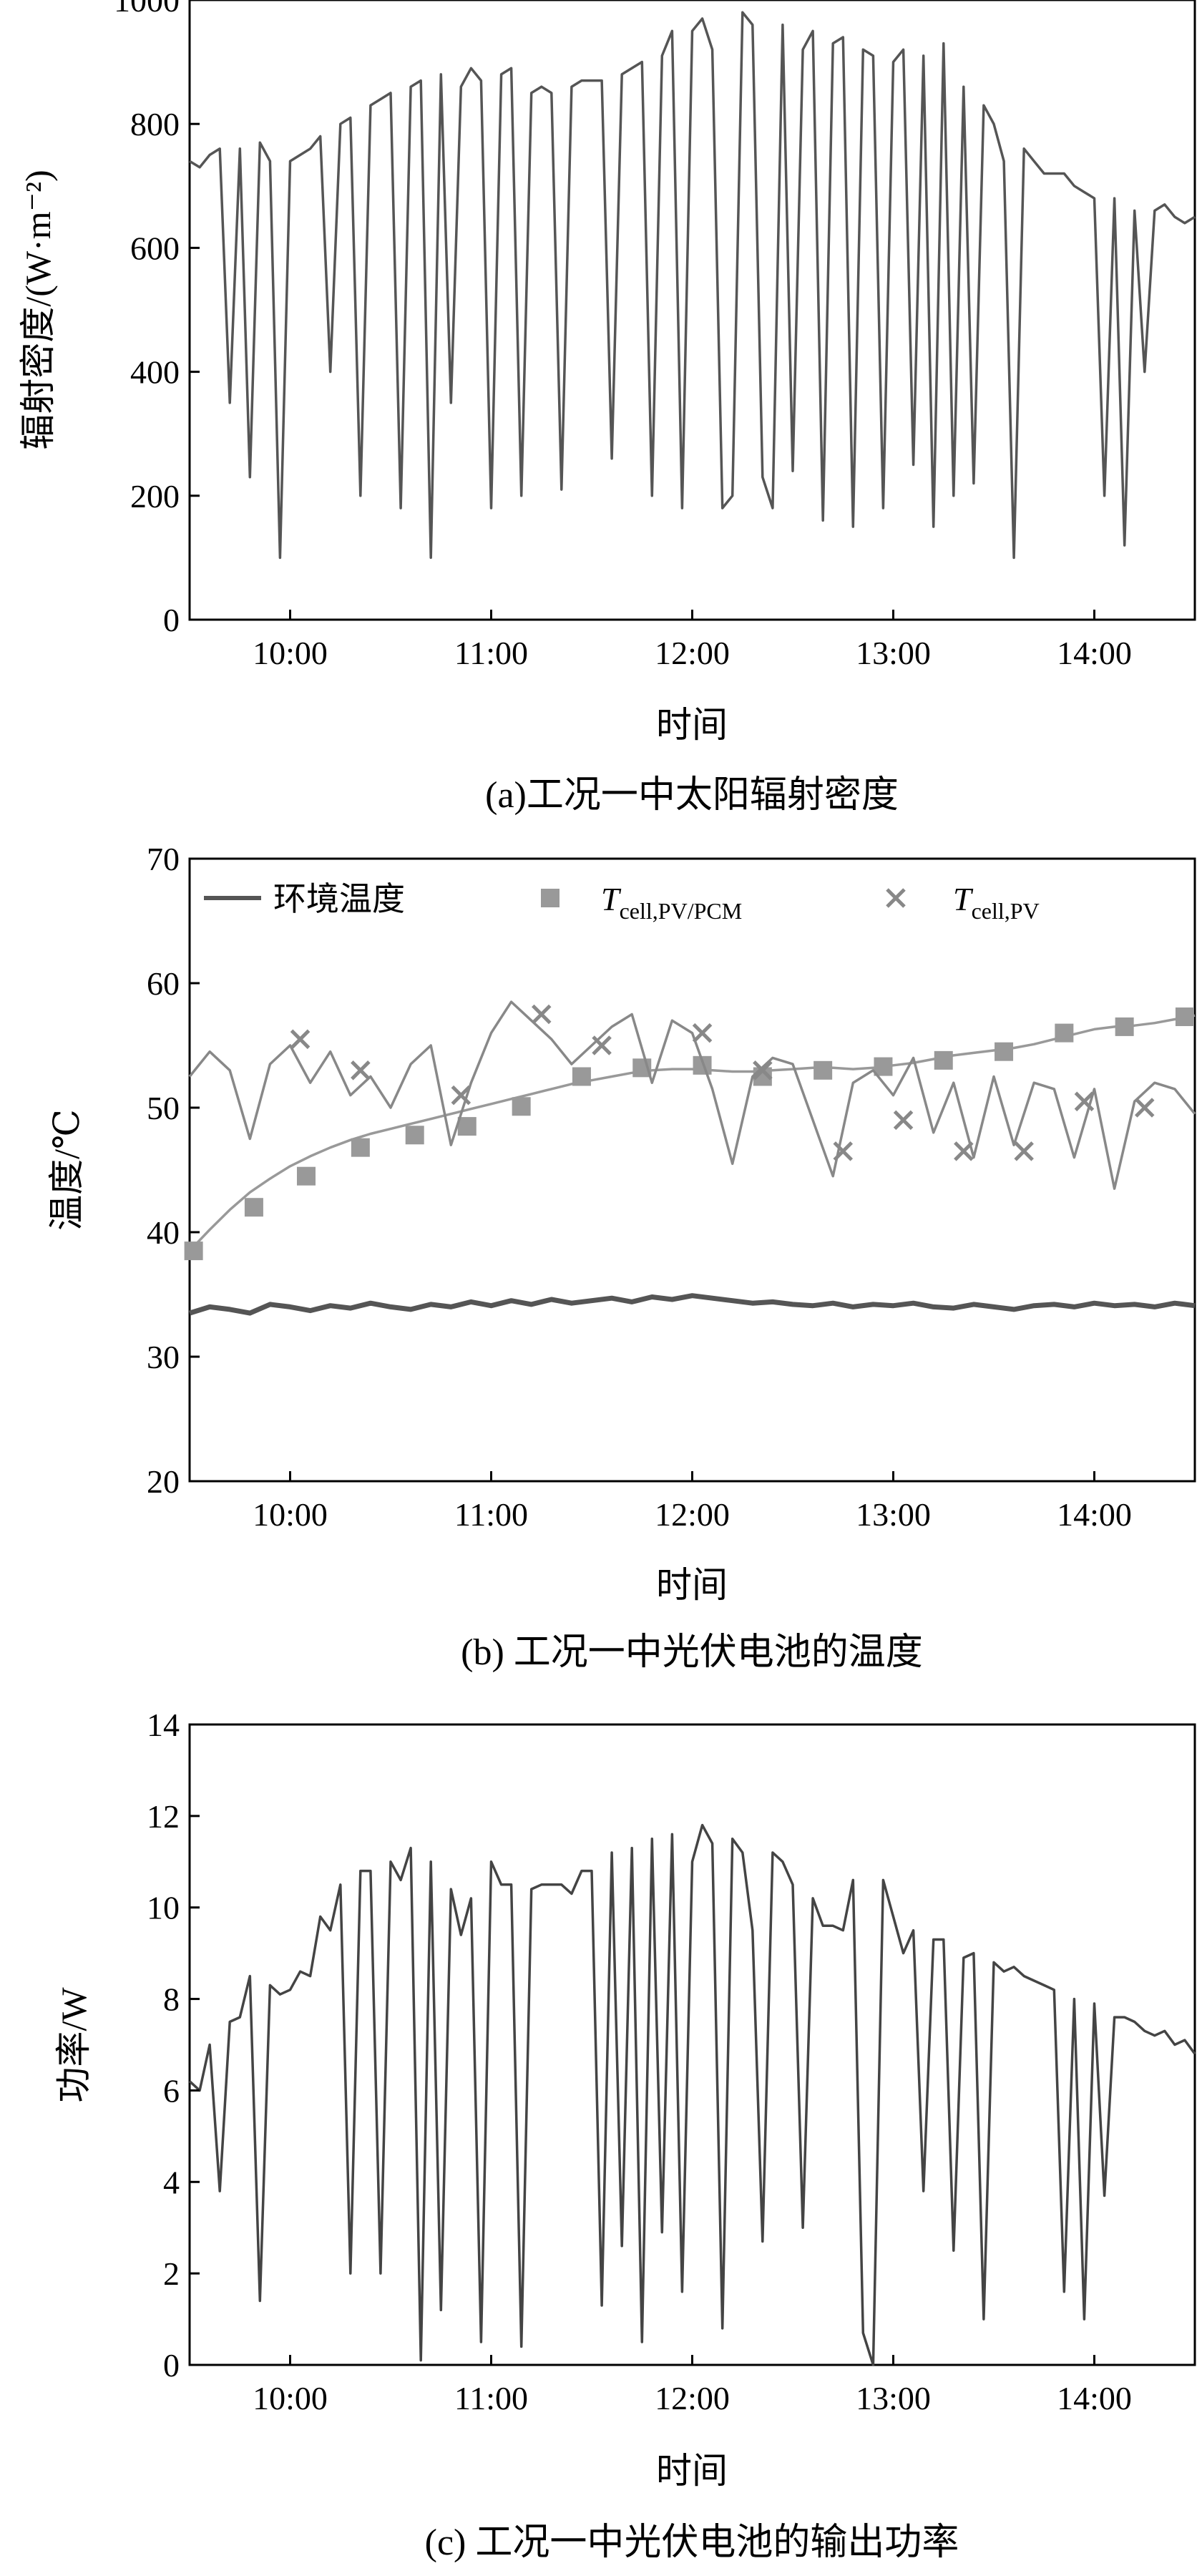 This screenshot has height=2576, width=1202. I want to click on y-tick-label: 12, so click(164, 1816).